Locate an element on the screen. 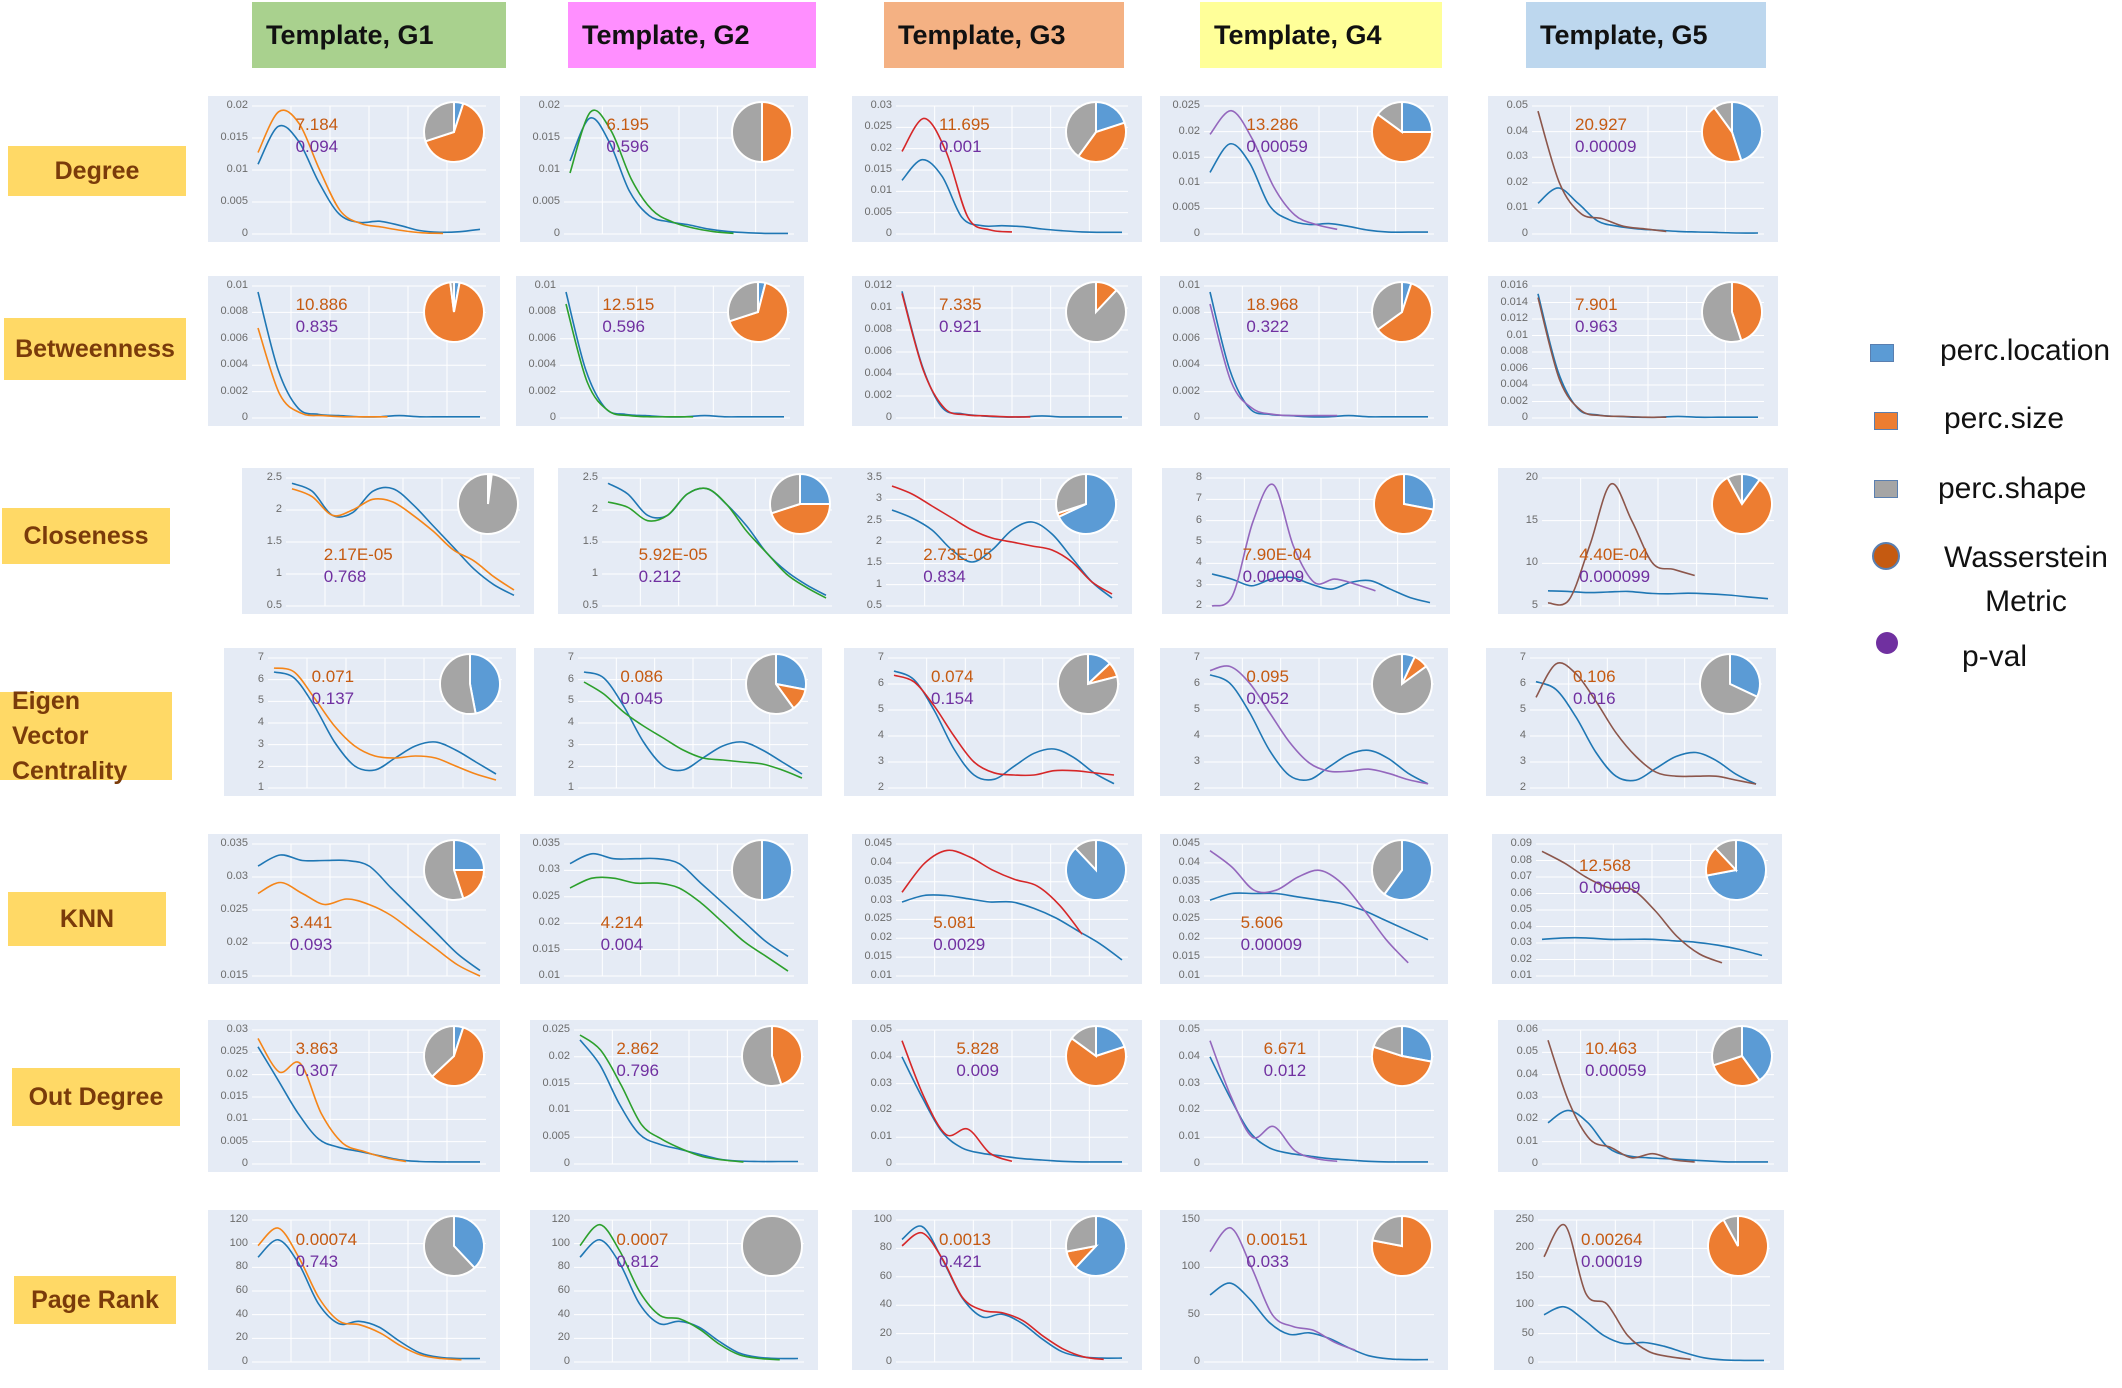 This screenshot has width=2122, height=1388. p-value: 0.212 is located at coordinates (660, 576).